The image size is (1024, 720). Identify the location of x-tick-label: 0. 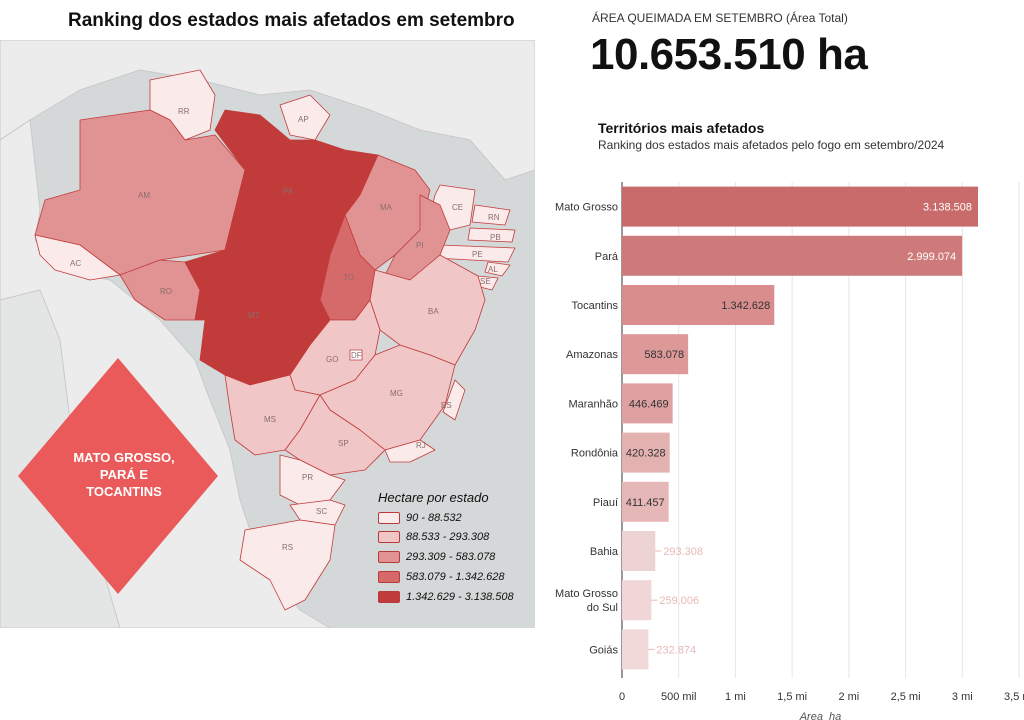
(622, 697).